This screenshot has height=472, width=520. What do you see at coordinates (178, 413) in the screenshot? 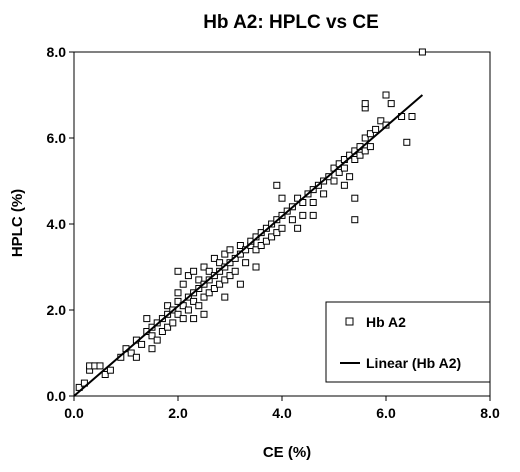
I see `x-tick-label: 2.0` at bounding box center [178, 413].